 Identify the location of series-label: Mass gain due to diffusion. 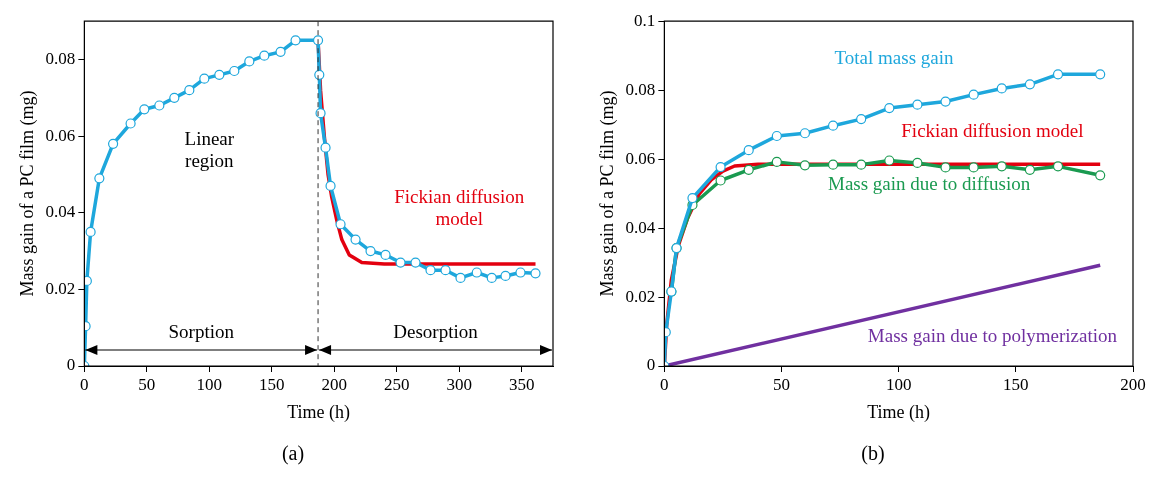
(929, 183).